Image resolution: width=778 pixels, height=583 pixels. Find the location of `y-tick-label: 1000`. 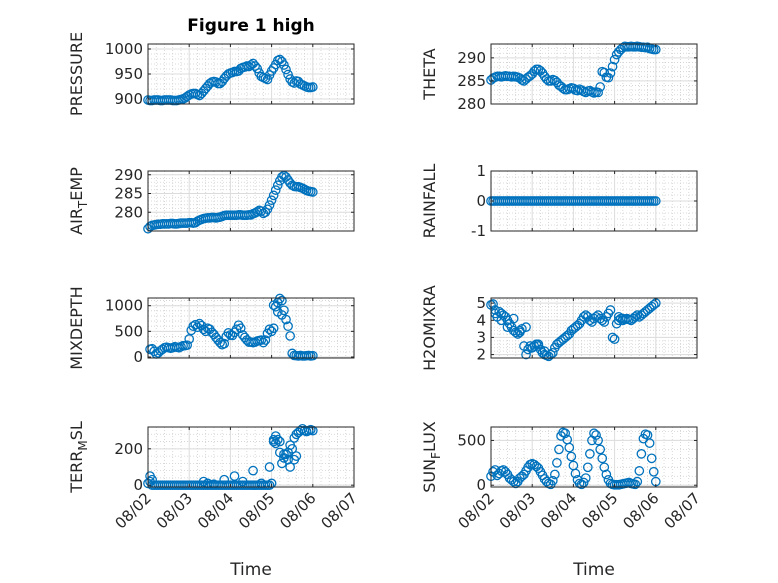

y-tick-label: 1000 is located at coordinates (124, 49).